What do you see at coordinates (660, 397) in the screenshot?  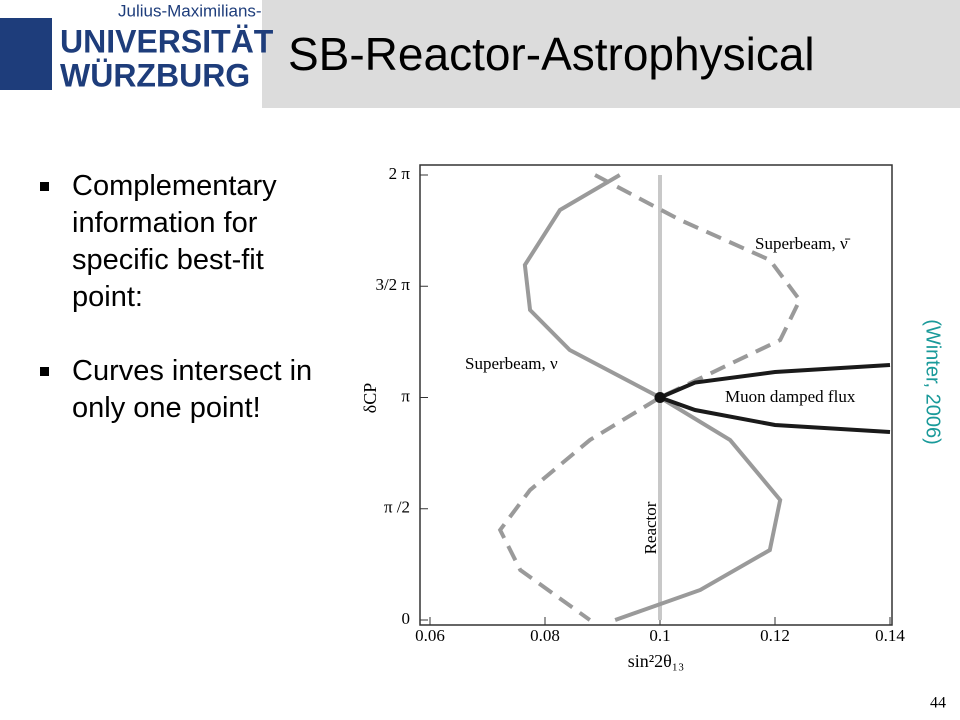 I see `intersection-point` at bounding box center [660, 397].